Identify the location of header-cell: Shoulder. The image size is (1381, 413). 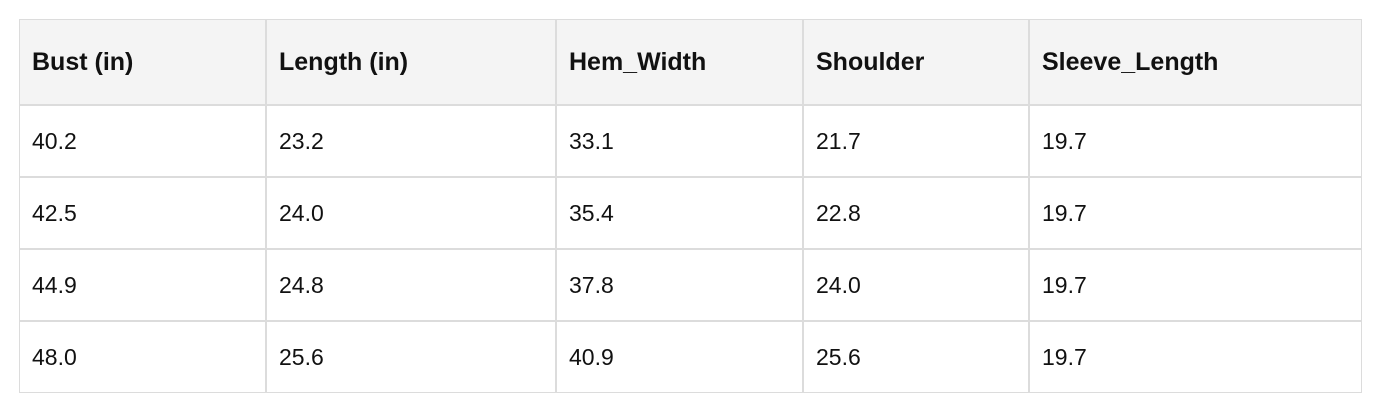
(916, 62).